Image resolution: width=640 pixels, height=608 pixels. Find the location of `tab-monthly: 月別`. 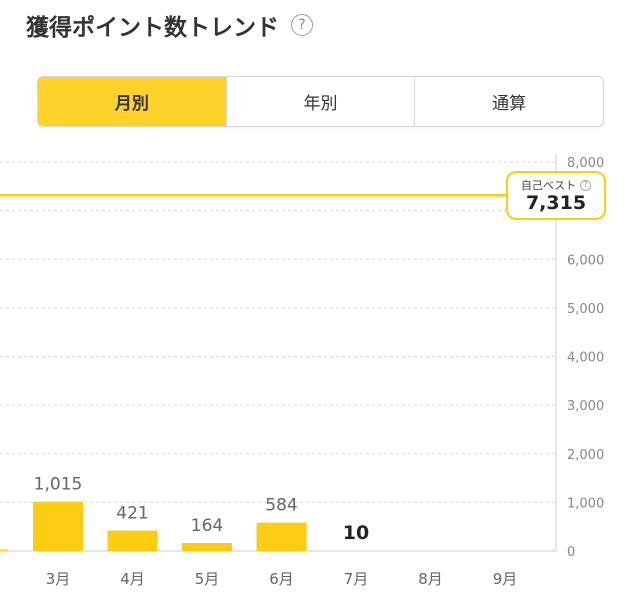

tab-monthly: 月別 is located at coordinates (132, 101).